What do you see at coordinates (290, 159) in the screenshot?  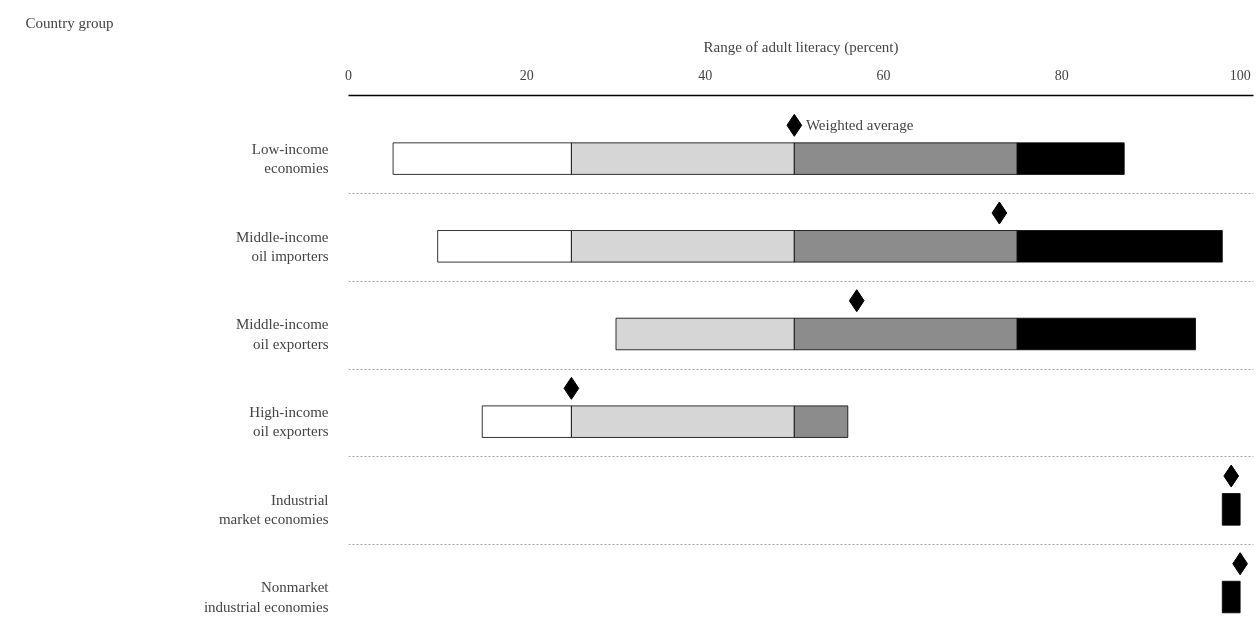 I see `y-tick-label: Low-income economies` at bounding box center [290, 159].